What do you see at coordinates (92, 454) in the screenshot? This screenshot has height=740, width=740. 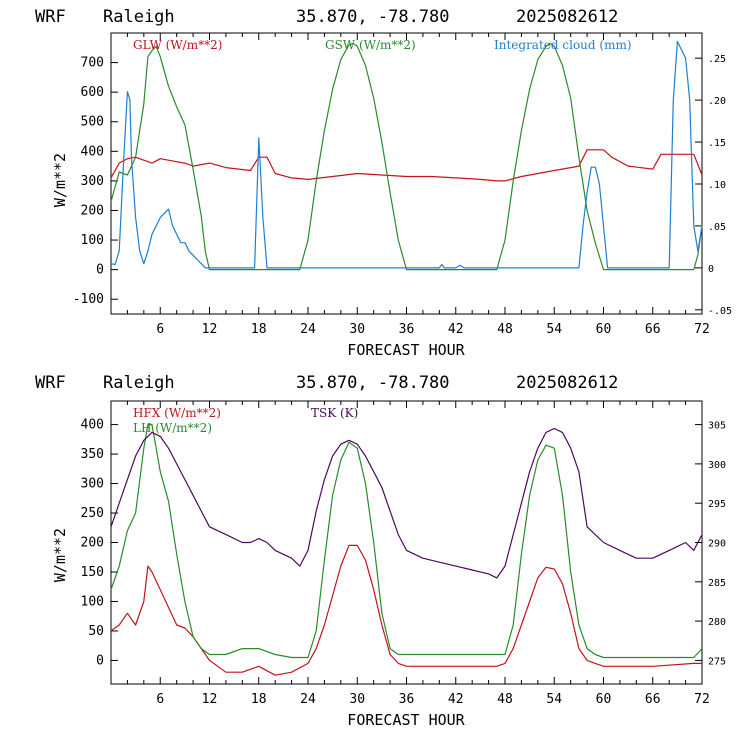 I see `y-tick-label: 350` at bounding box center [92, 454].